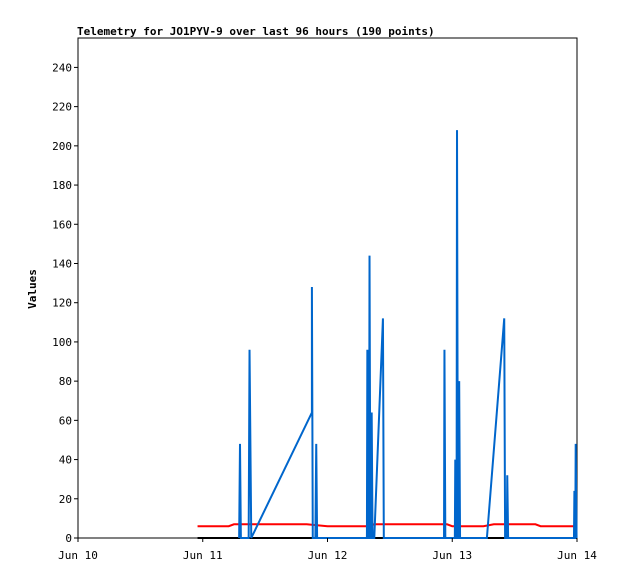 This screenshot has height=579, width=618. I want to click on y-tick-label: 200, so click(62, 146).